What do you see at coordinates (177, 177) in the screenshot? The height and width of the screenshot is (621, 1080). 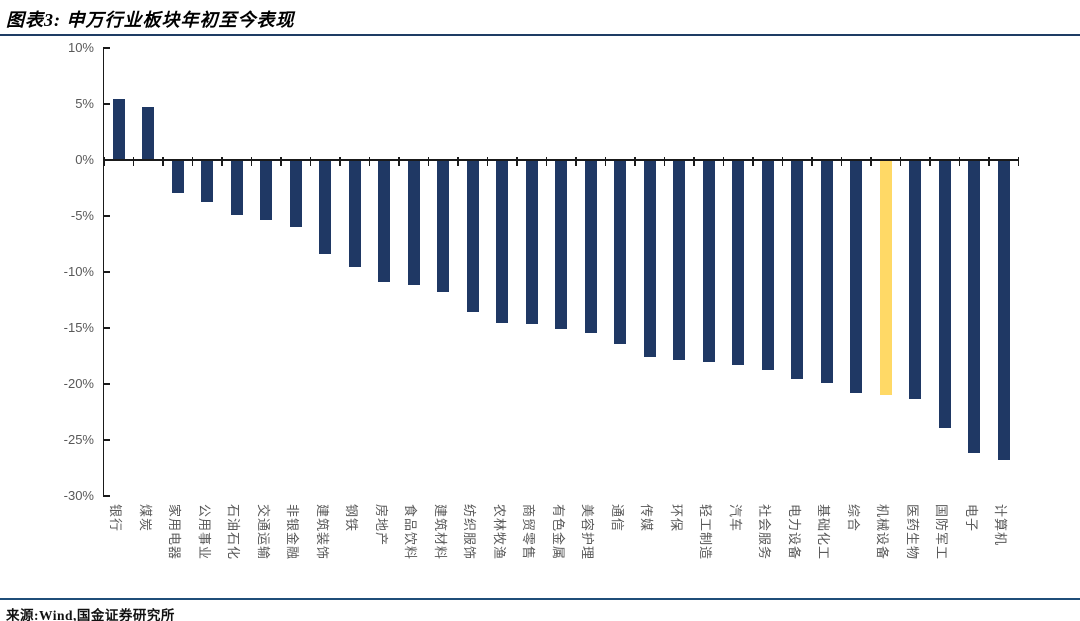 I see `bar-家用电器` at bounding box center [177, 177].